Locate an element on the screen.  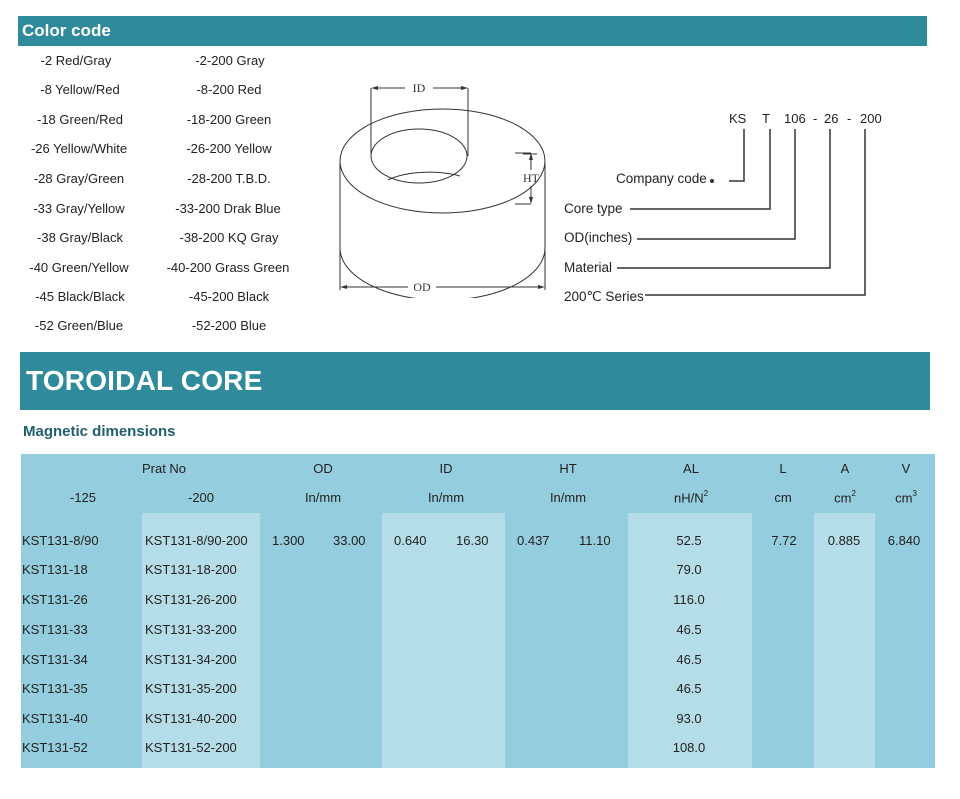
color-code-item: -38 Gray/Black is located at coordinates (80, 237).